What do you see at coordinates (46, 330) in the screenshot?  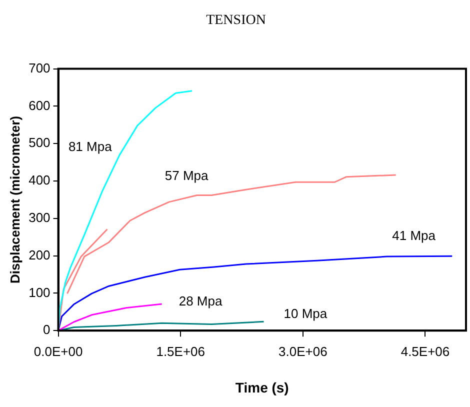 I see `y-tick-label: 0` at bounding box center [46, 330].